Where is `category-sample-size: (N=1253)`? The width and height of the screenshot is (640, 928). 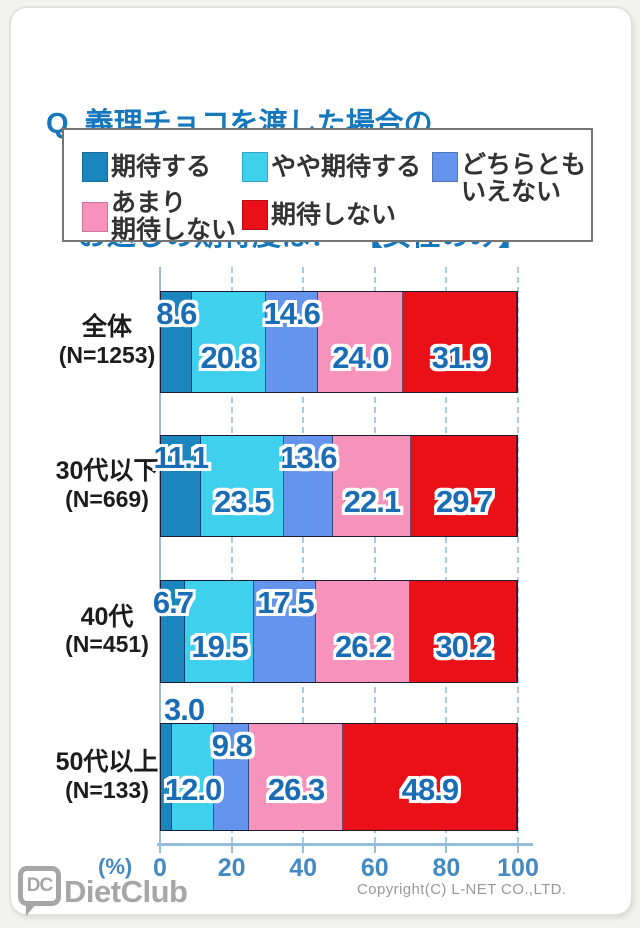 category-sample-size: (N=1253) is located at coordinates (107, 354).